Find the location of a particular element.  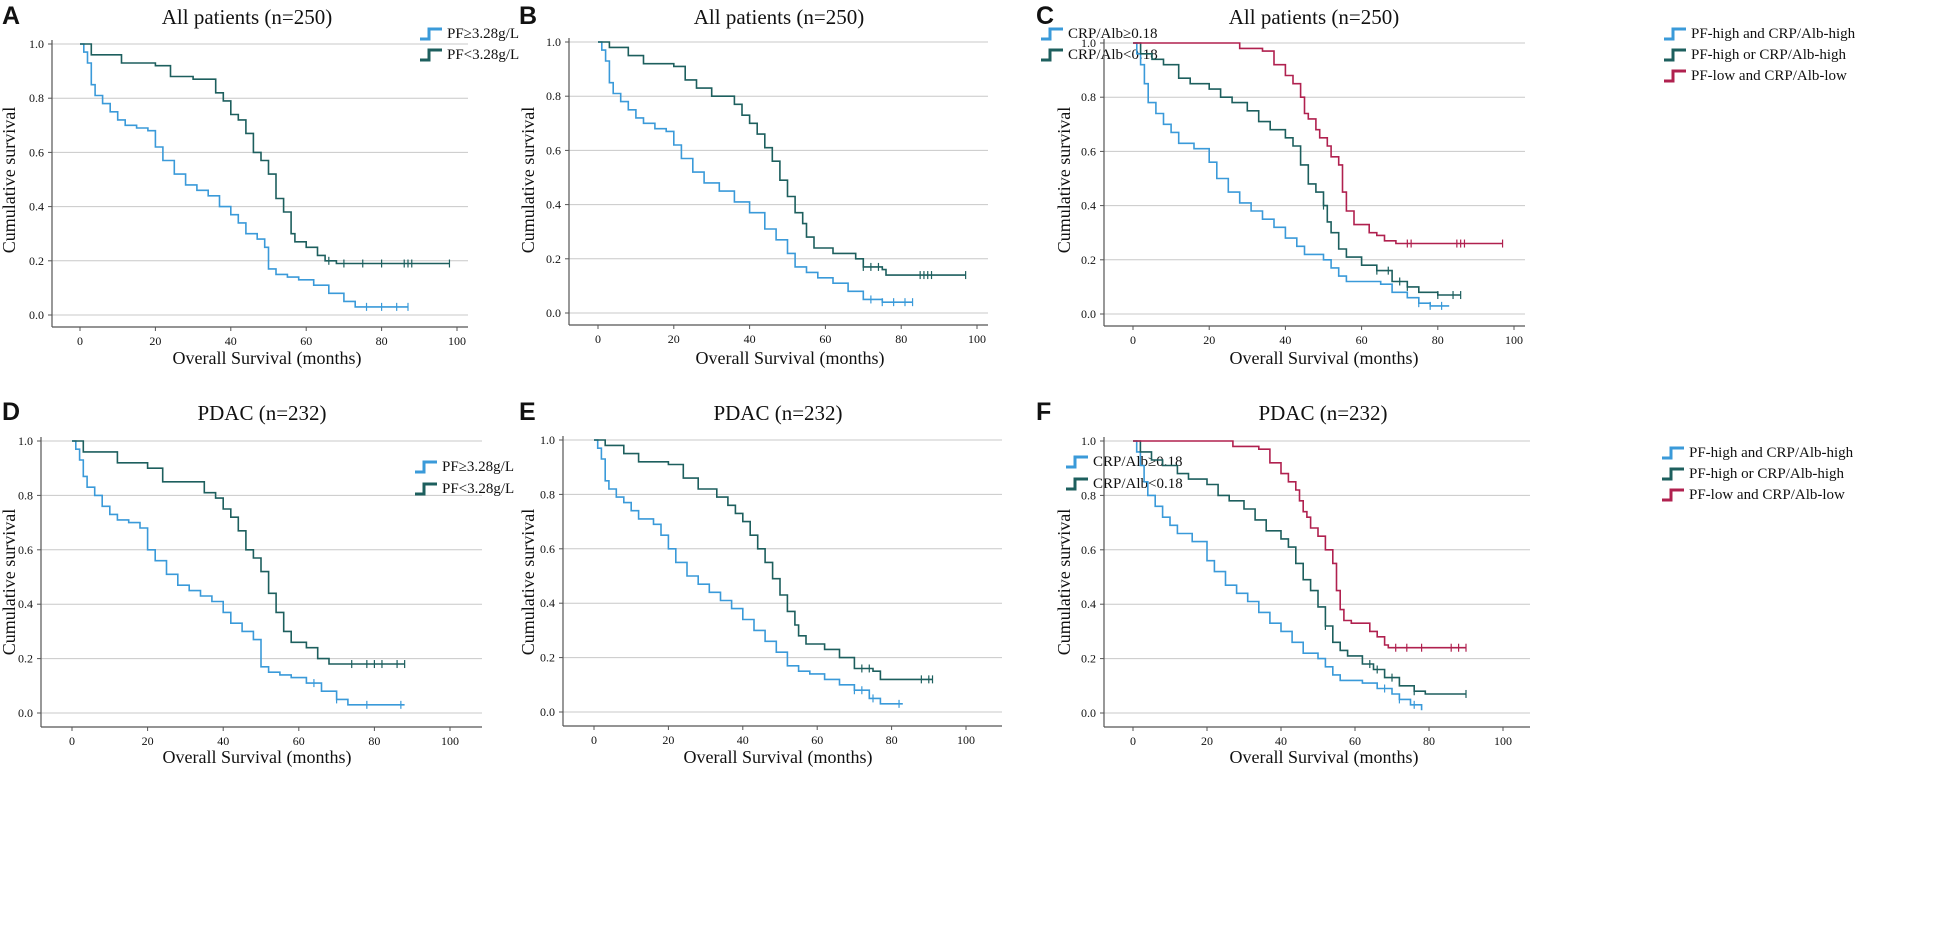

series-pf-high-or-crp-alb-high-curve is located at coordinates (1299, 567).